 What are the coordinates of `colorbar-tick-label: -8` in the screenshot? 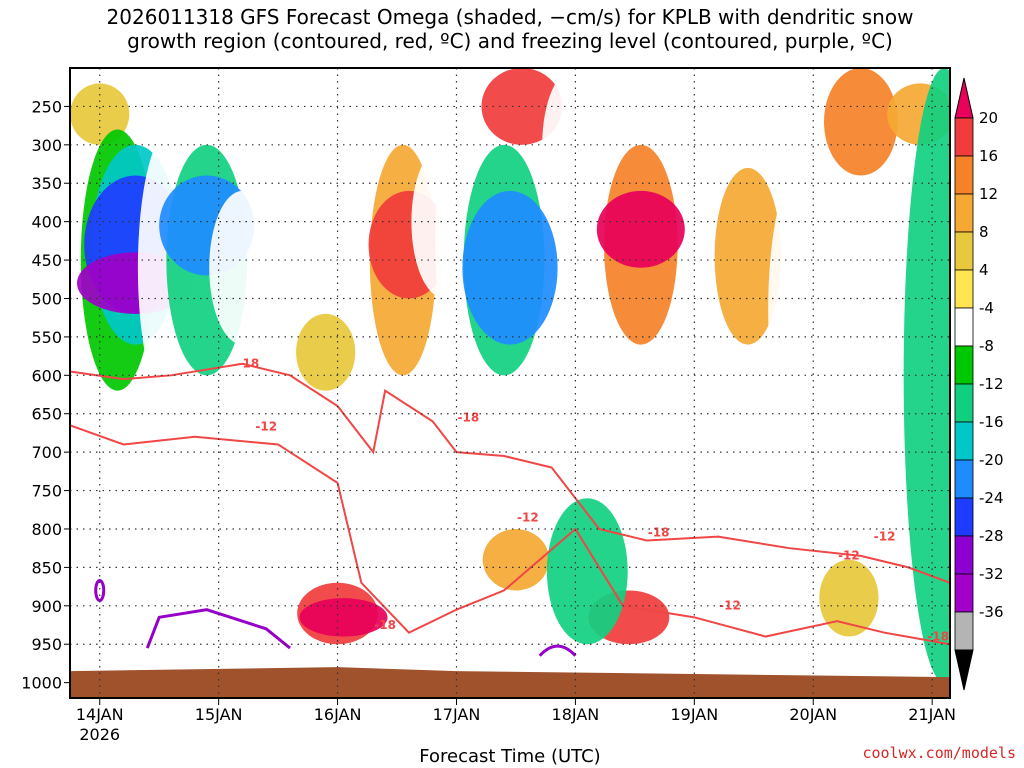 It's located at (986, 346).